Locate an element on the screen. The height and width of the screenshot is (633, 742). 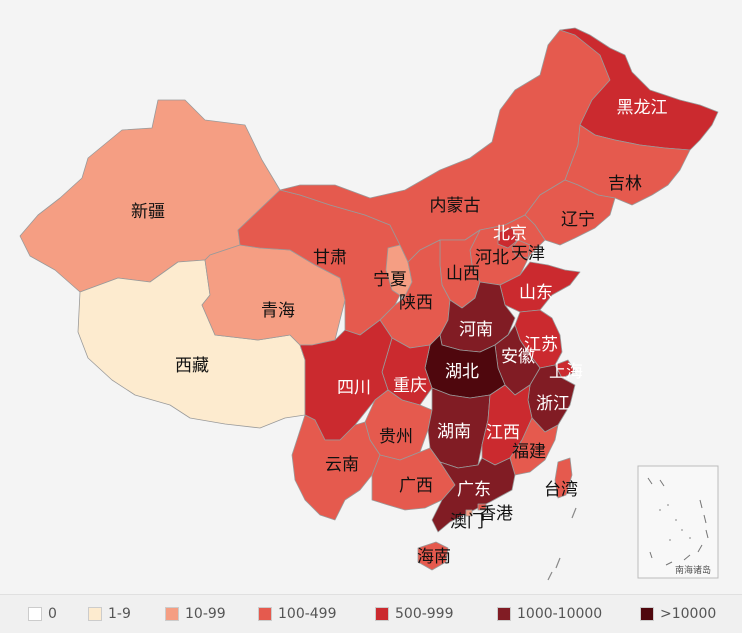
legend-label: 500-999 is located at coordinates (424, 614).